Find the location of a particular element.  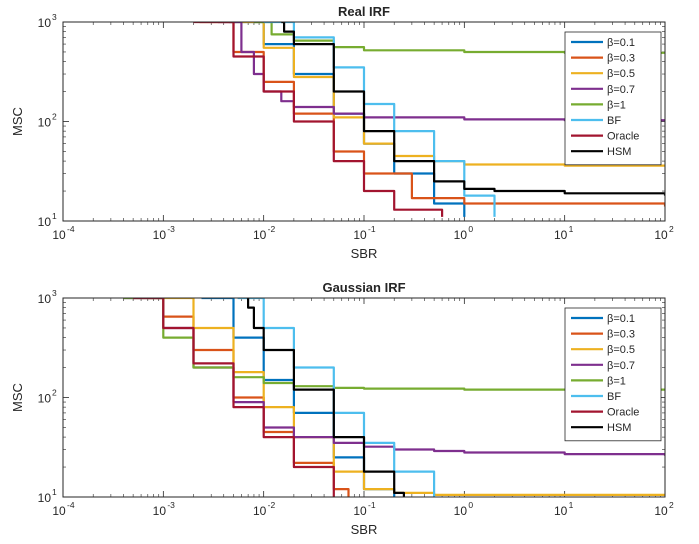

chart-title: Real IRF is located at coordinates (364, 11).